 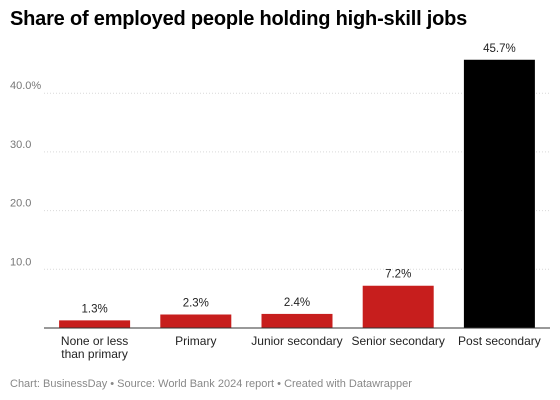 I want to click on x-tick-label: Senior secondary, so click(x=398, y=341).